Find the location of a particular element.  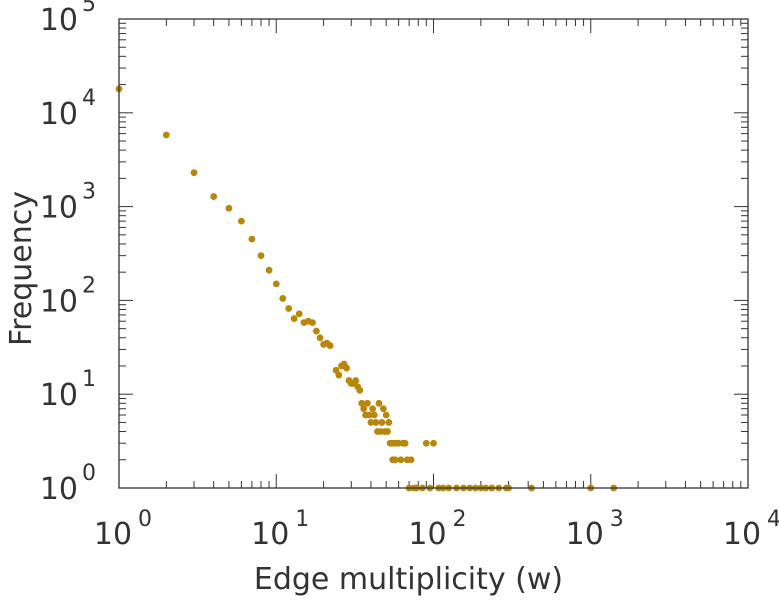

y-tick-label: 10 3 is located at coordinates (68, 203).